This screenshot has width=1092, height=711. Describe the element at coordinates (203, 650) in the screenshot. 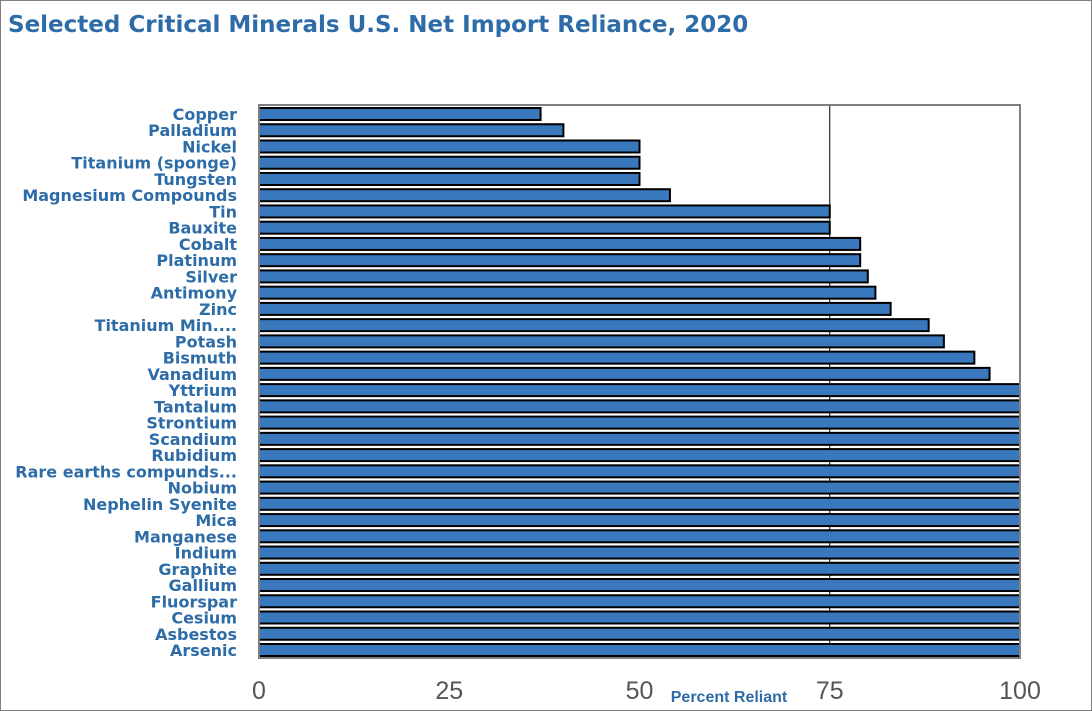

I see `category-label: Arsenic` at that location.